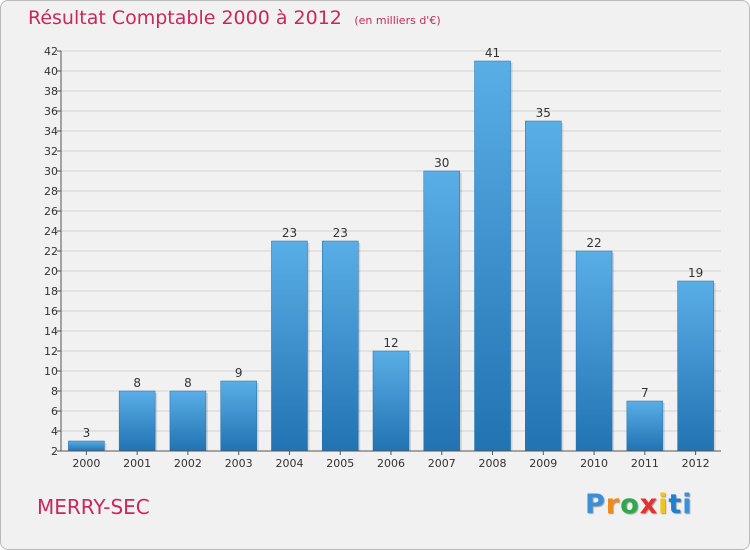  I want to click on bar-value-label: 7, so click(645, 393).